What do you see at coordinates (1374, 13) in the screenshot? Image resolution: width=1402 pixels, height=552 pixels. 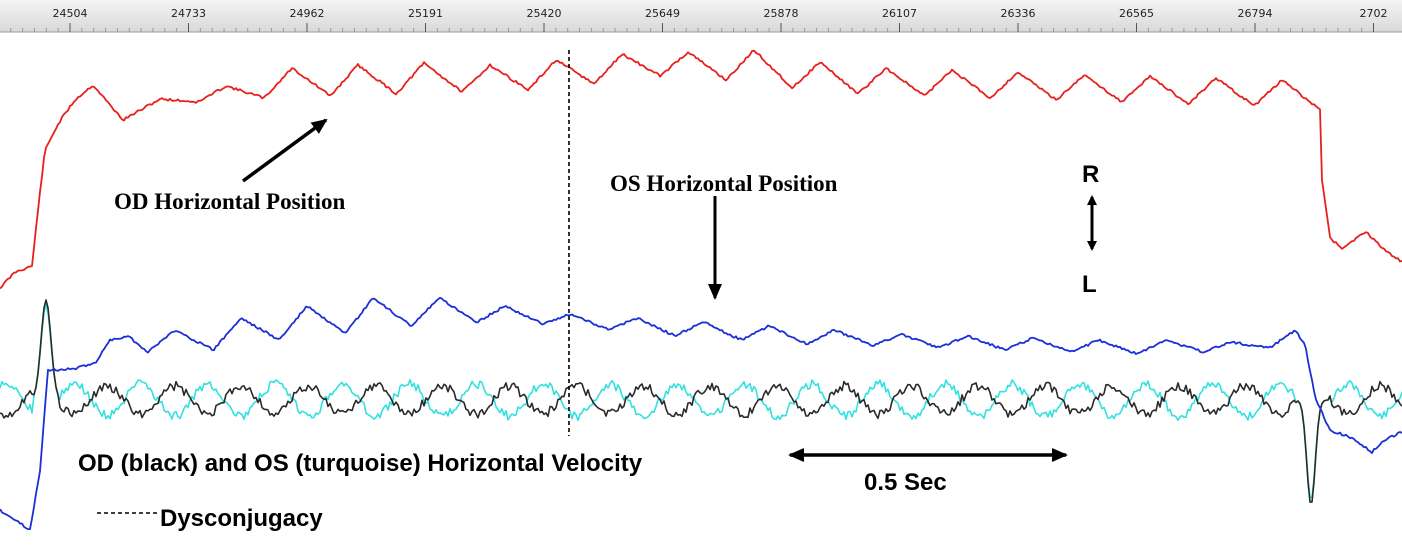 I see `ruler-tick-label: 2702` at bounding box center [1374, 13].